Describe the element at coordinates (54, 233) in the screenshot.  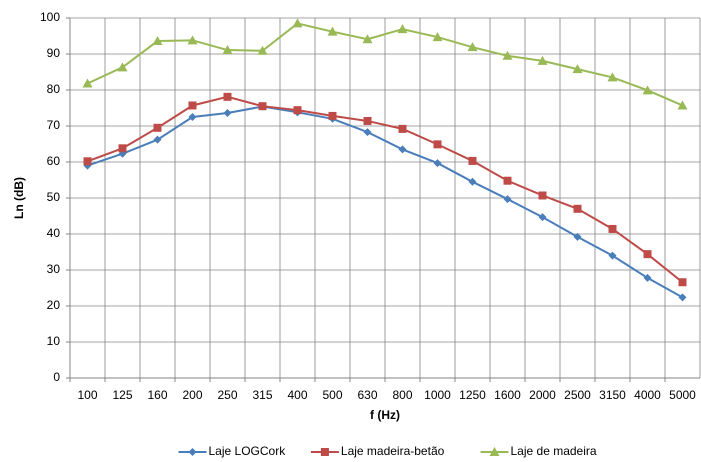
I see `y-tick-label: 40` at that location.